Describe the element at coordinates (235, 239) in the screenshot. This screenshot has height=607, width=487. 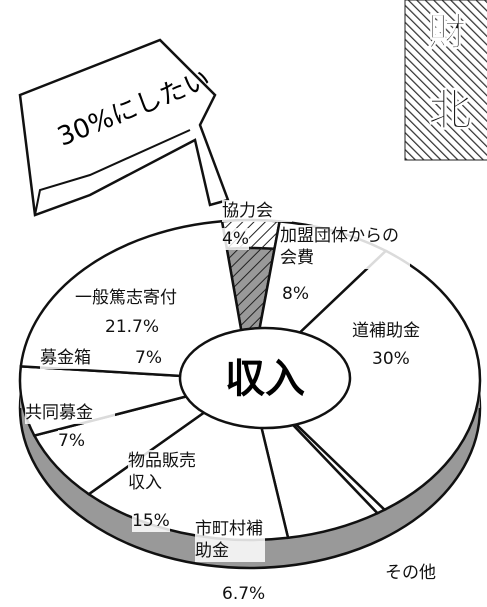
I see `slice-value-label: 4%` at that location.